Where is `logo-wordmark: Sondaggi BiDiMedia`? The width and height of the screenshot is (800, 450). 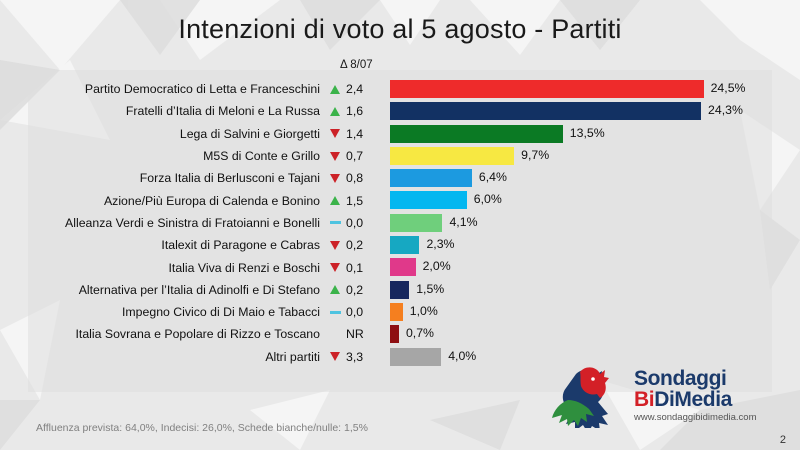
logo-wordmark: Sondaggi BiDiMedia is located at coordinates (683, 389).